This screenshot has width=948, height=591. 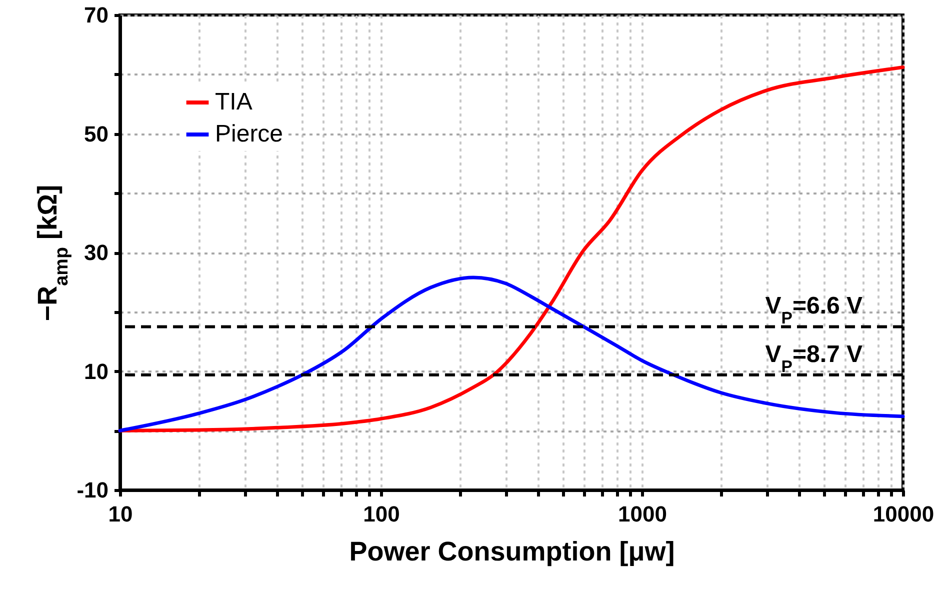 What do you see at coordinates (96, 15) in the screenshot?
I see `y-tick-label: 70` at bounding box center [96, 15].